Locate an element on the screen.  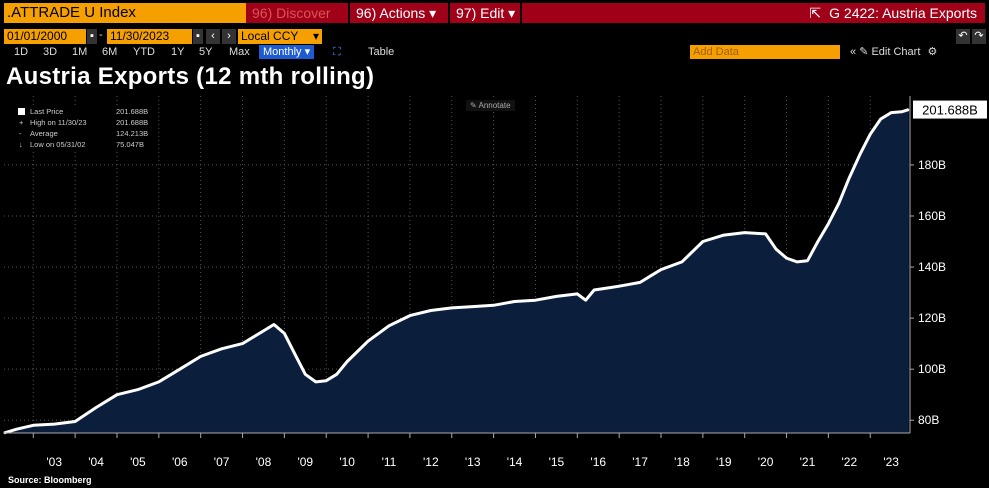
undo-icon: ↶ is located at coordinates (963, 36).